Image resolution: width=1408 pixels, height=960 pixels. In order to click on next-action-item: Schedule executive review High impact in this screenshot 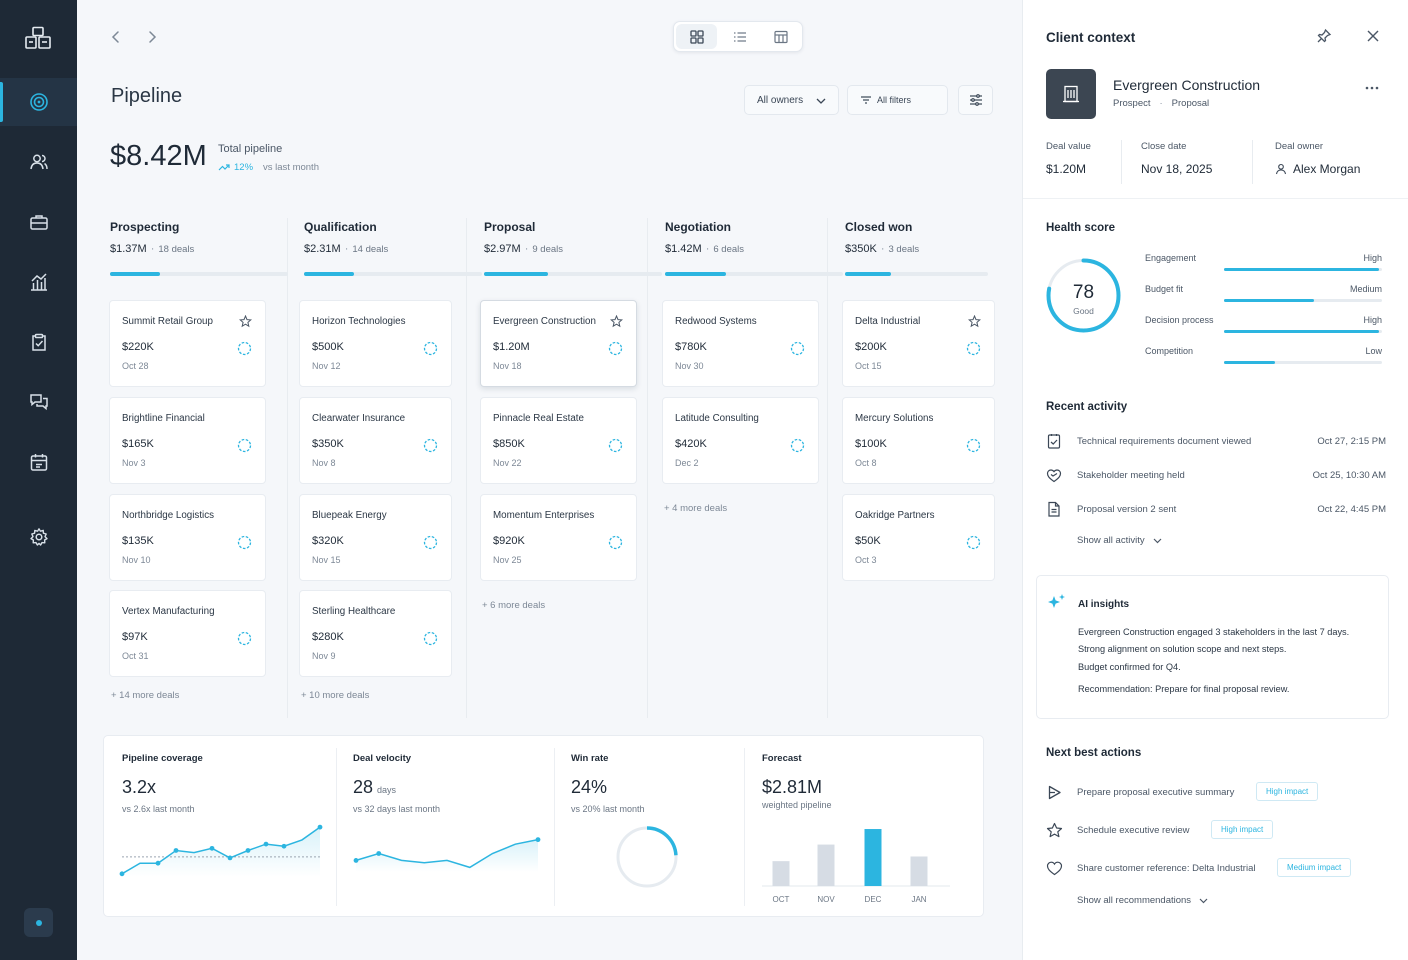, I will do `click(1216, 830)`.